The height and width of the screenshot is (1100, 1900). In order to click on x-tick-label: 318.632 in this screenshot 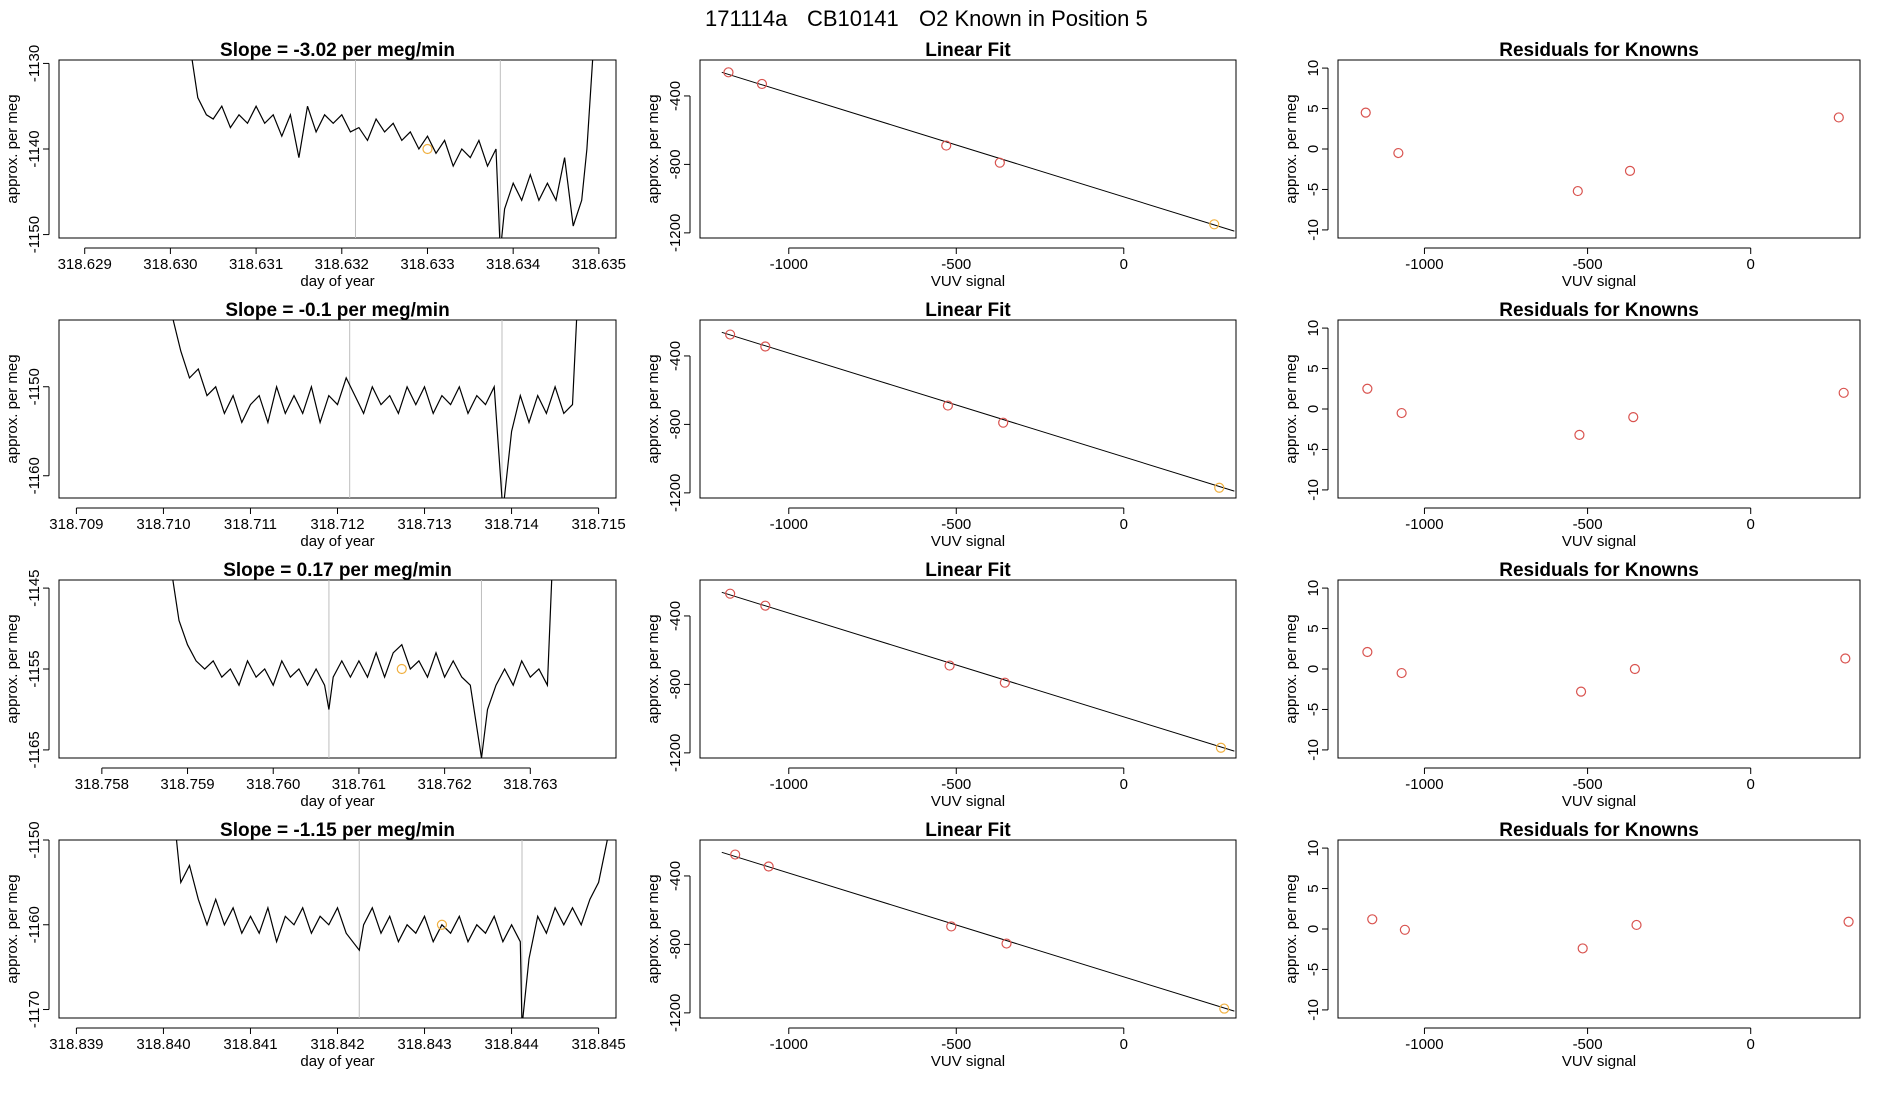, I will do `click(342, 264)`.